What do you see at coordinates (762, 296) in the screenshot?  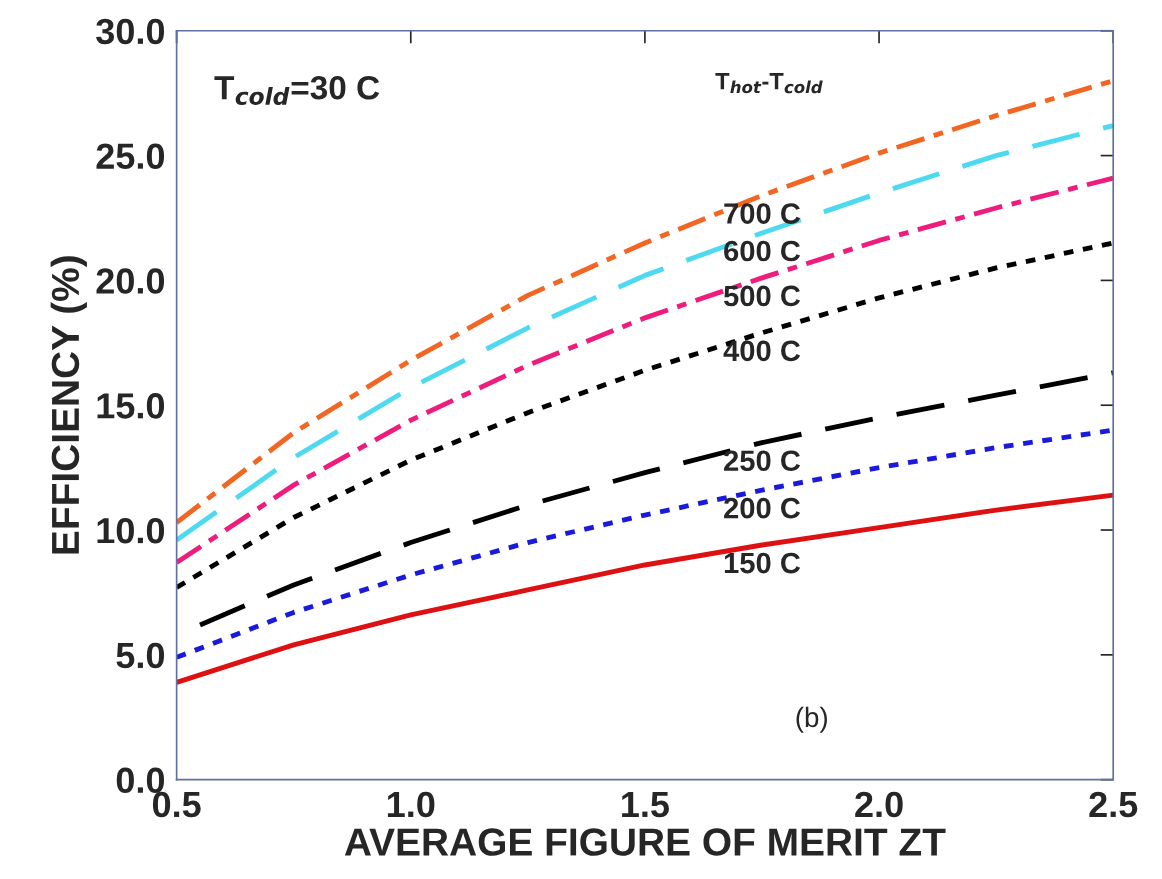 I see `series-label: 500 C` at bounding box center [762, 296].